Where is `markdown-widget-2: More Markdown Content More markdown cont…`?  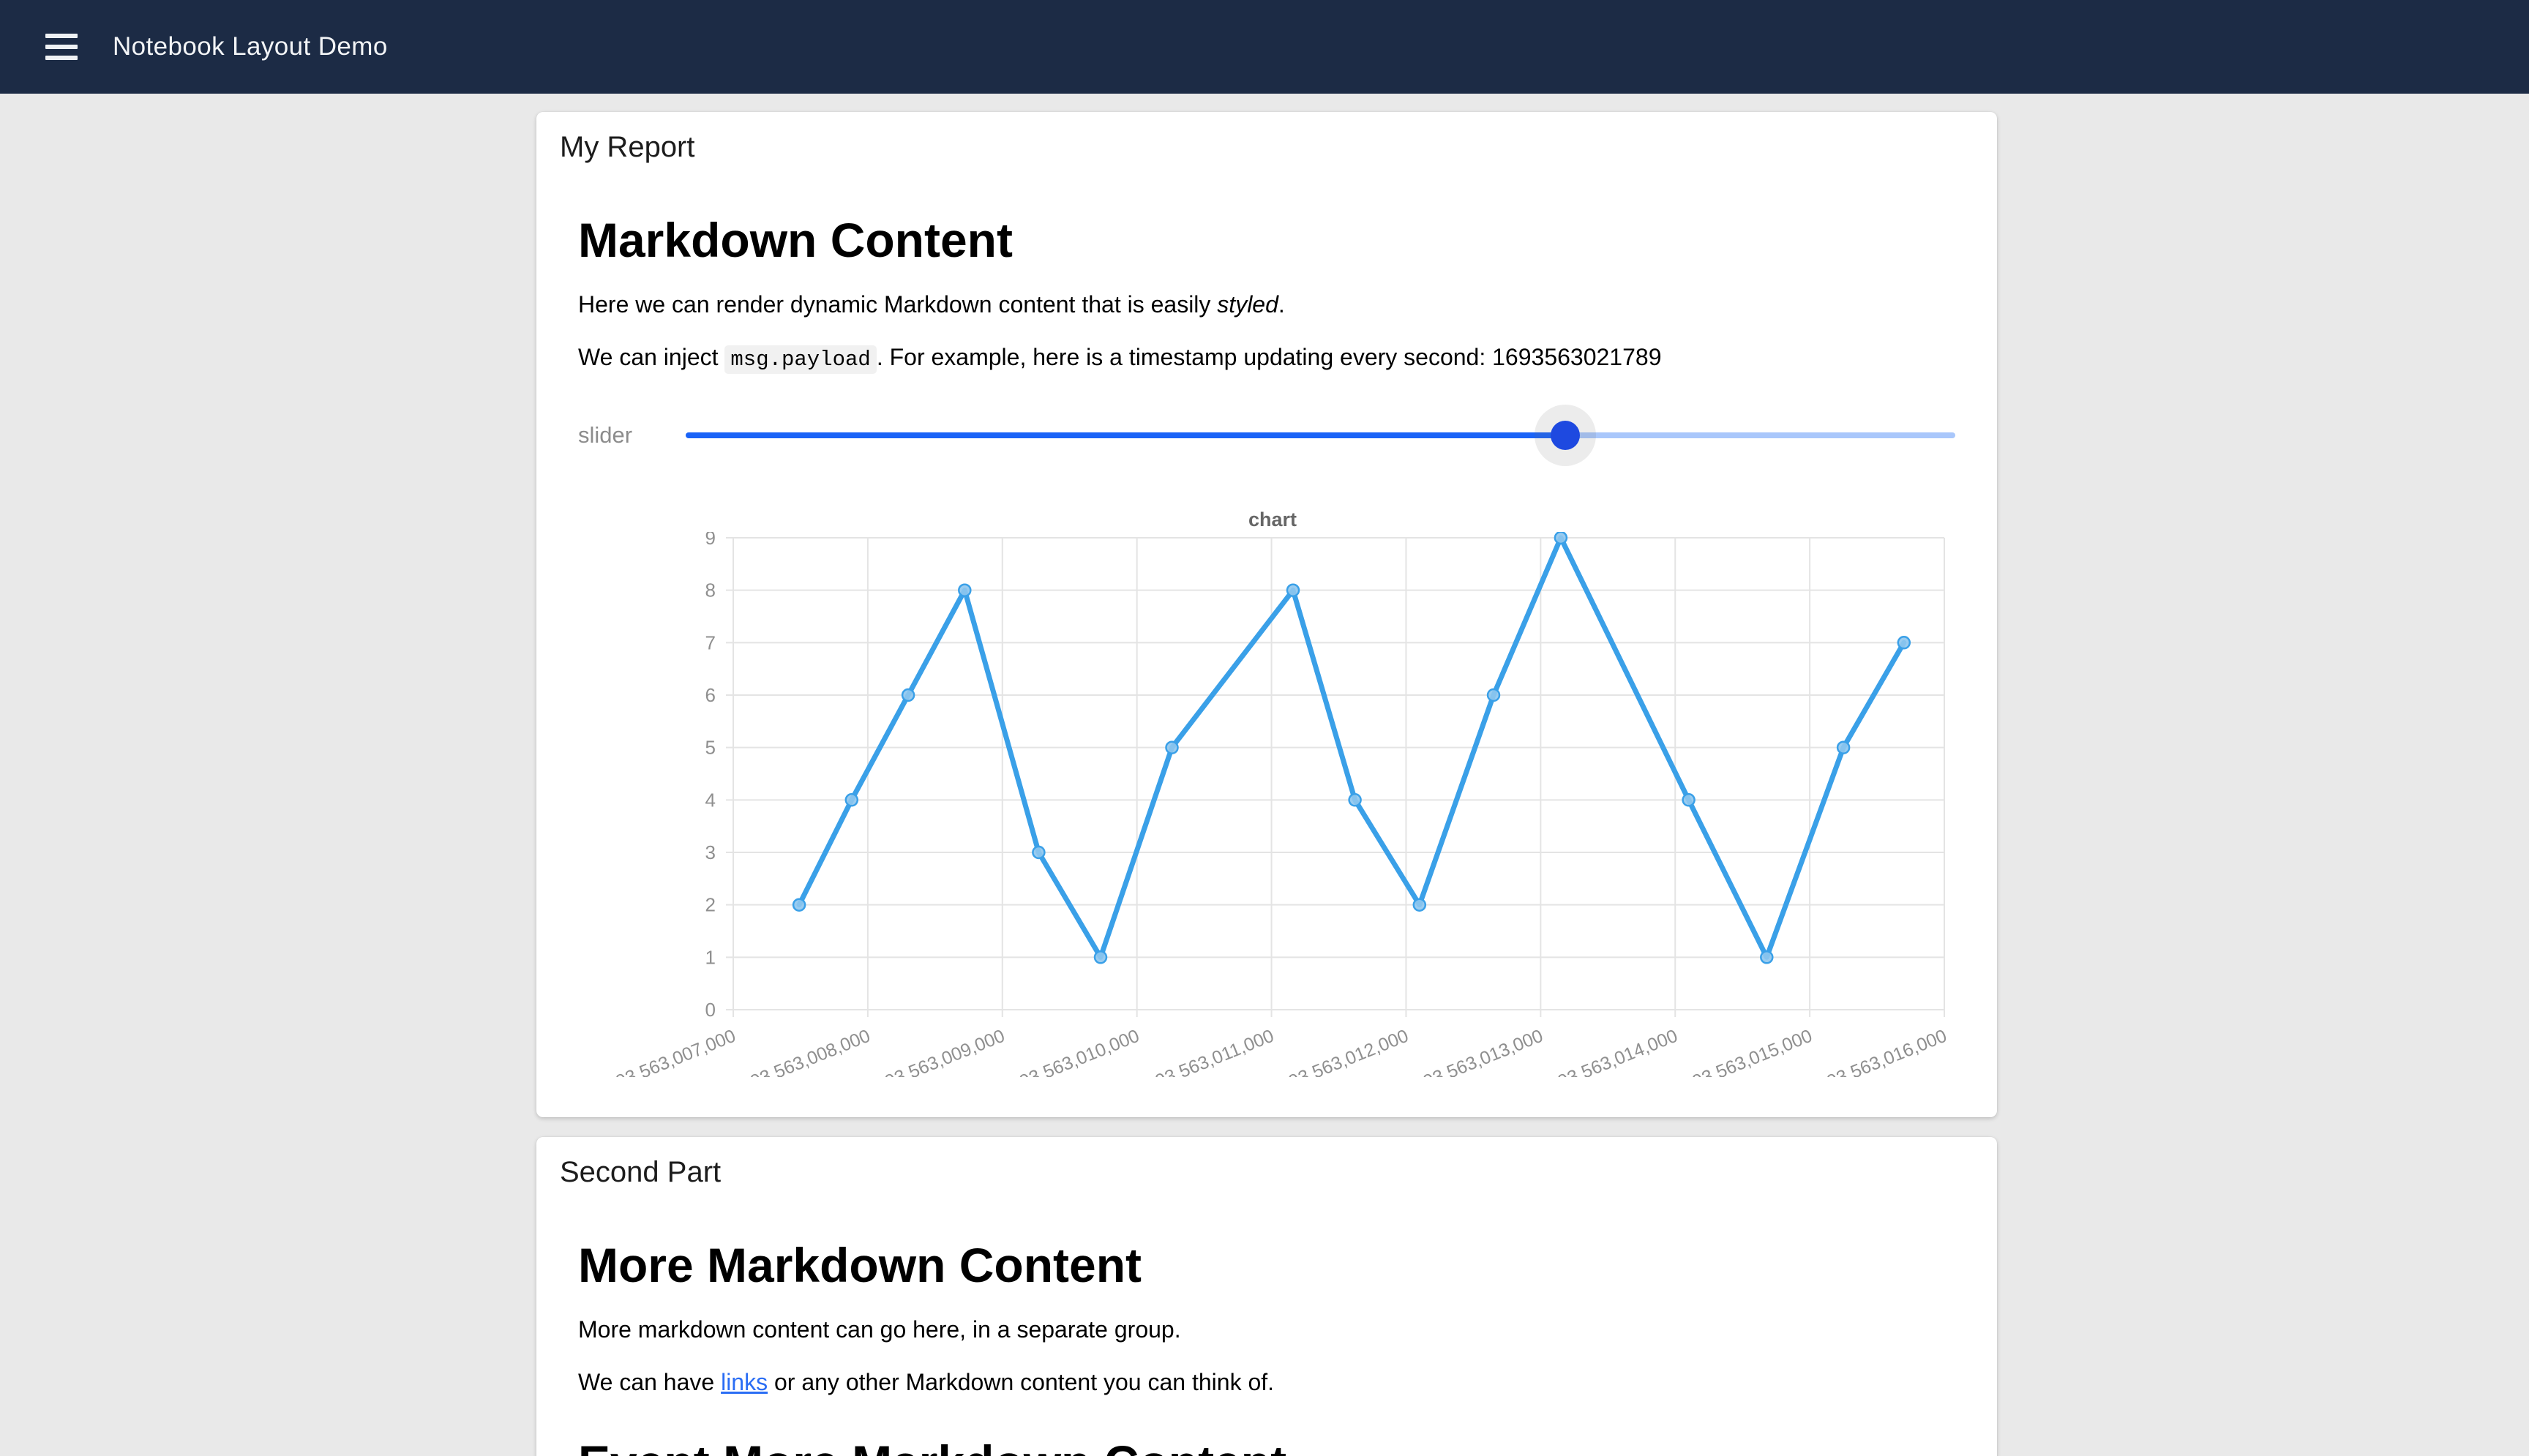
markdown-widget-2: More Markdown Content More markdown cont… is located at coordinates (1266, 1348).